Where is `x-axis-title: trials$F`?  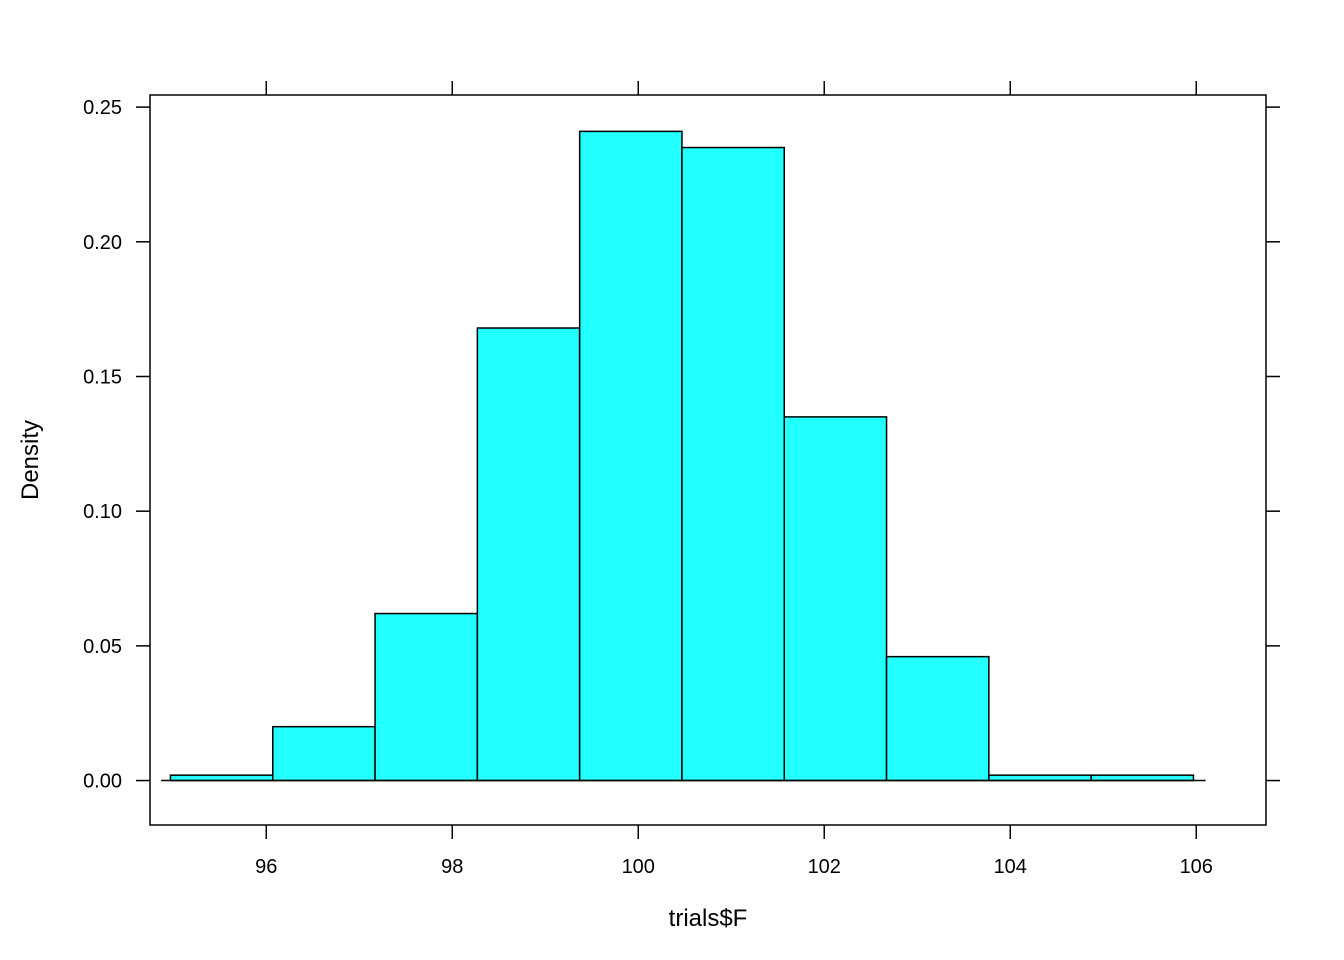 x-axis-title: trials$F is located at coordinates (708, 918).